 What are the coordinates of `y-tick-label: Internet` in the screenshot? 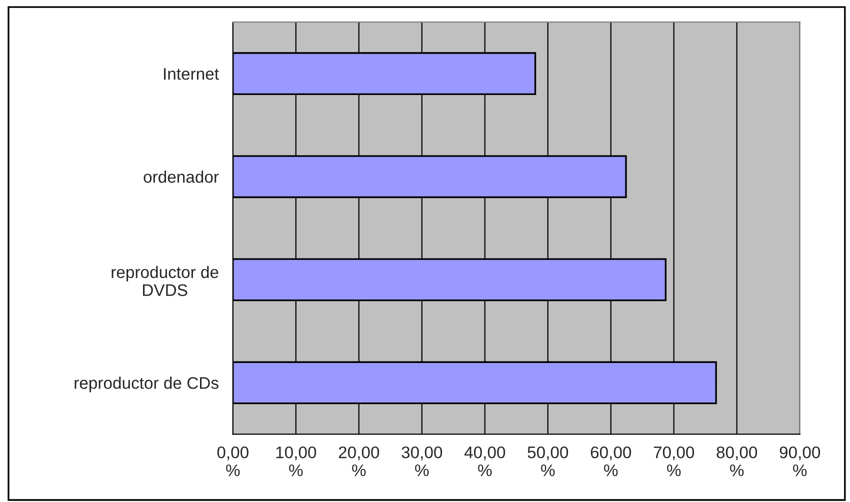 It's located at (191, 74).